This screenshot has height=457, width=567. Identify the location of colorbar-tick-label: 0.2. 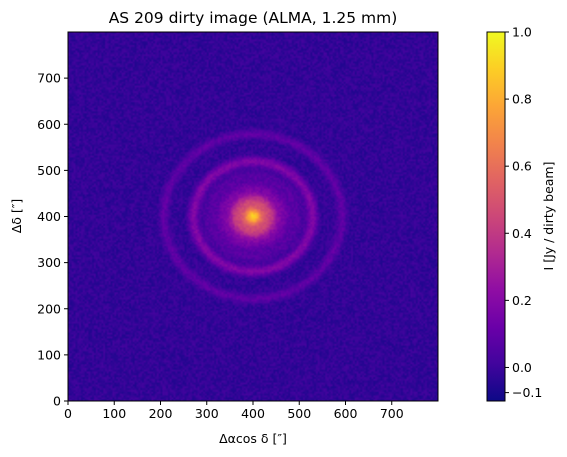
(522, 300).